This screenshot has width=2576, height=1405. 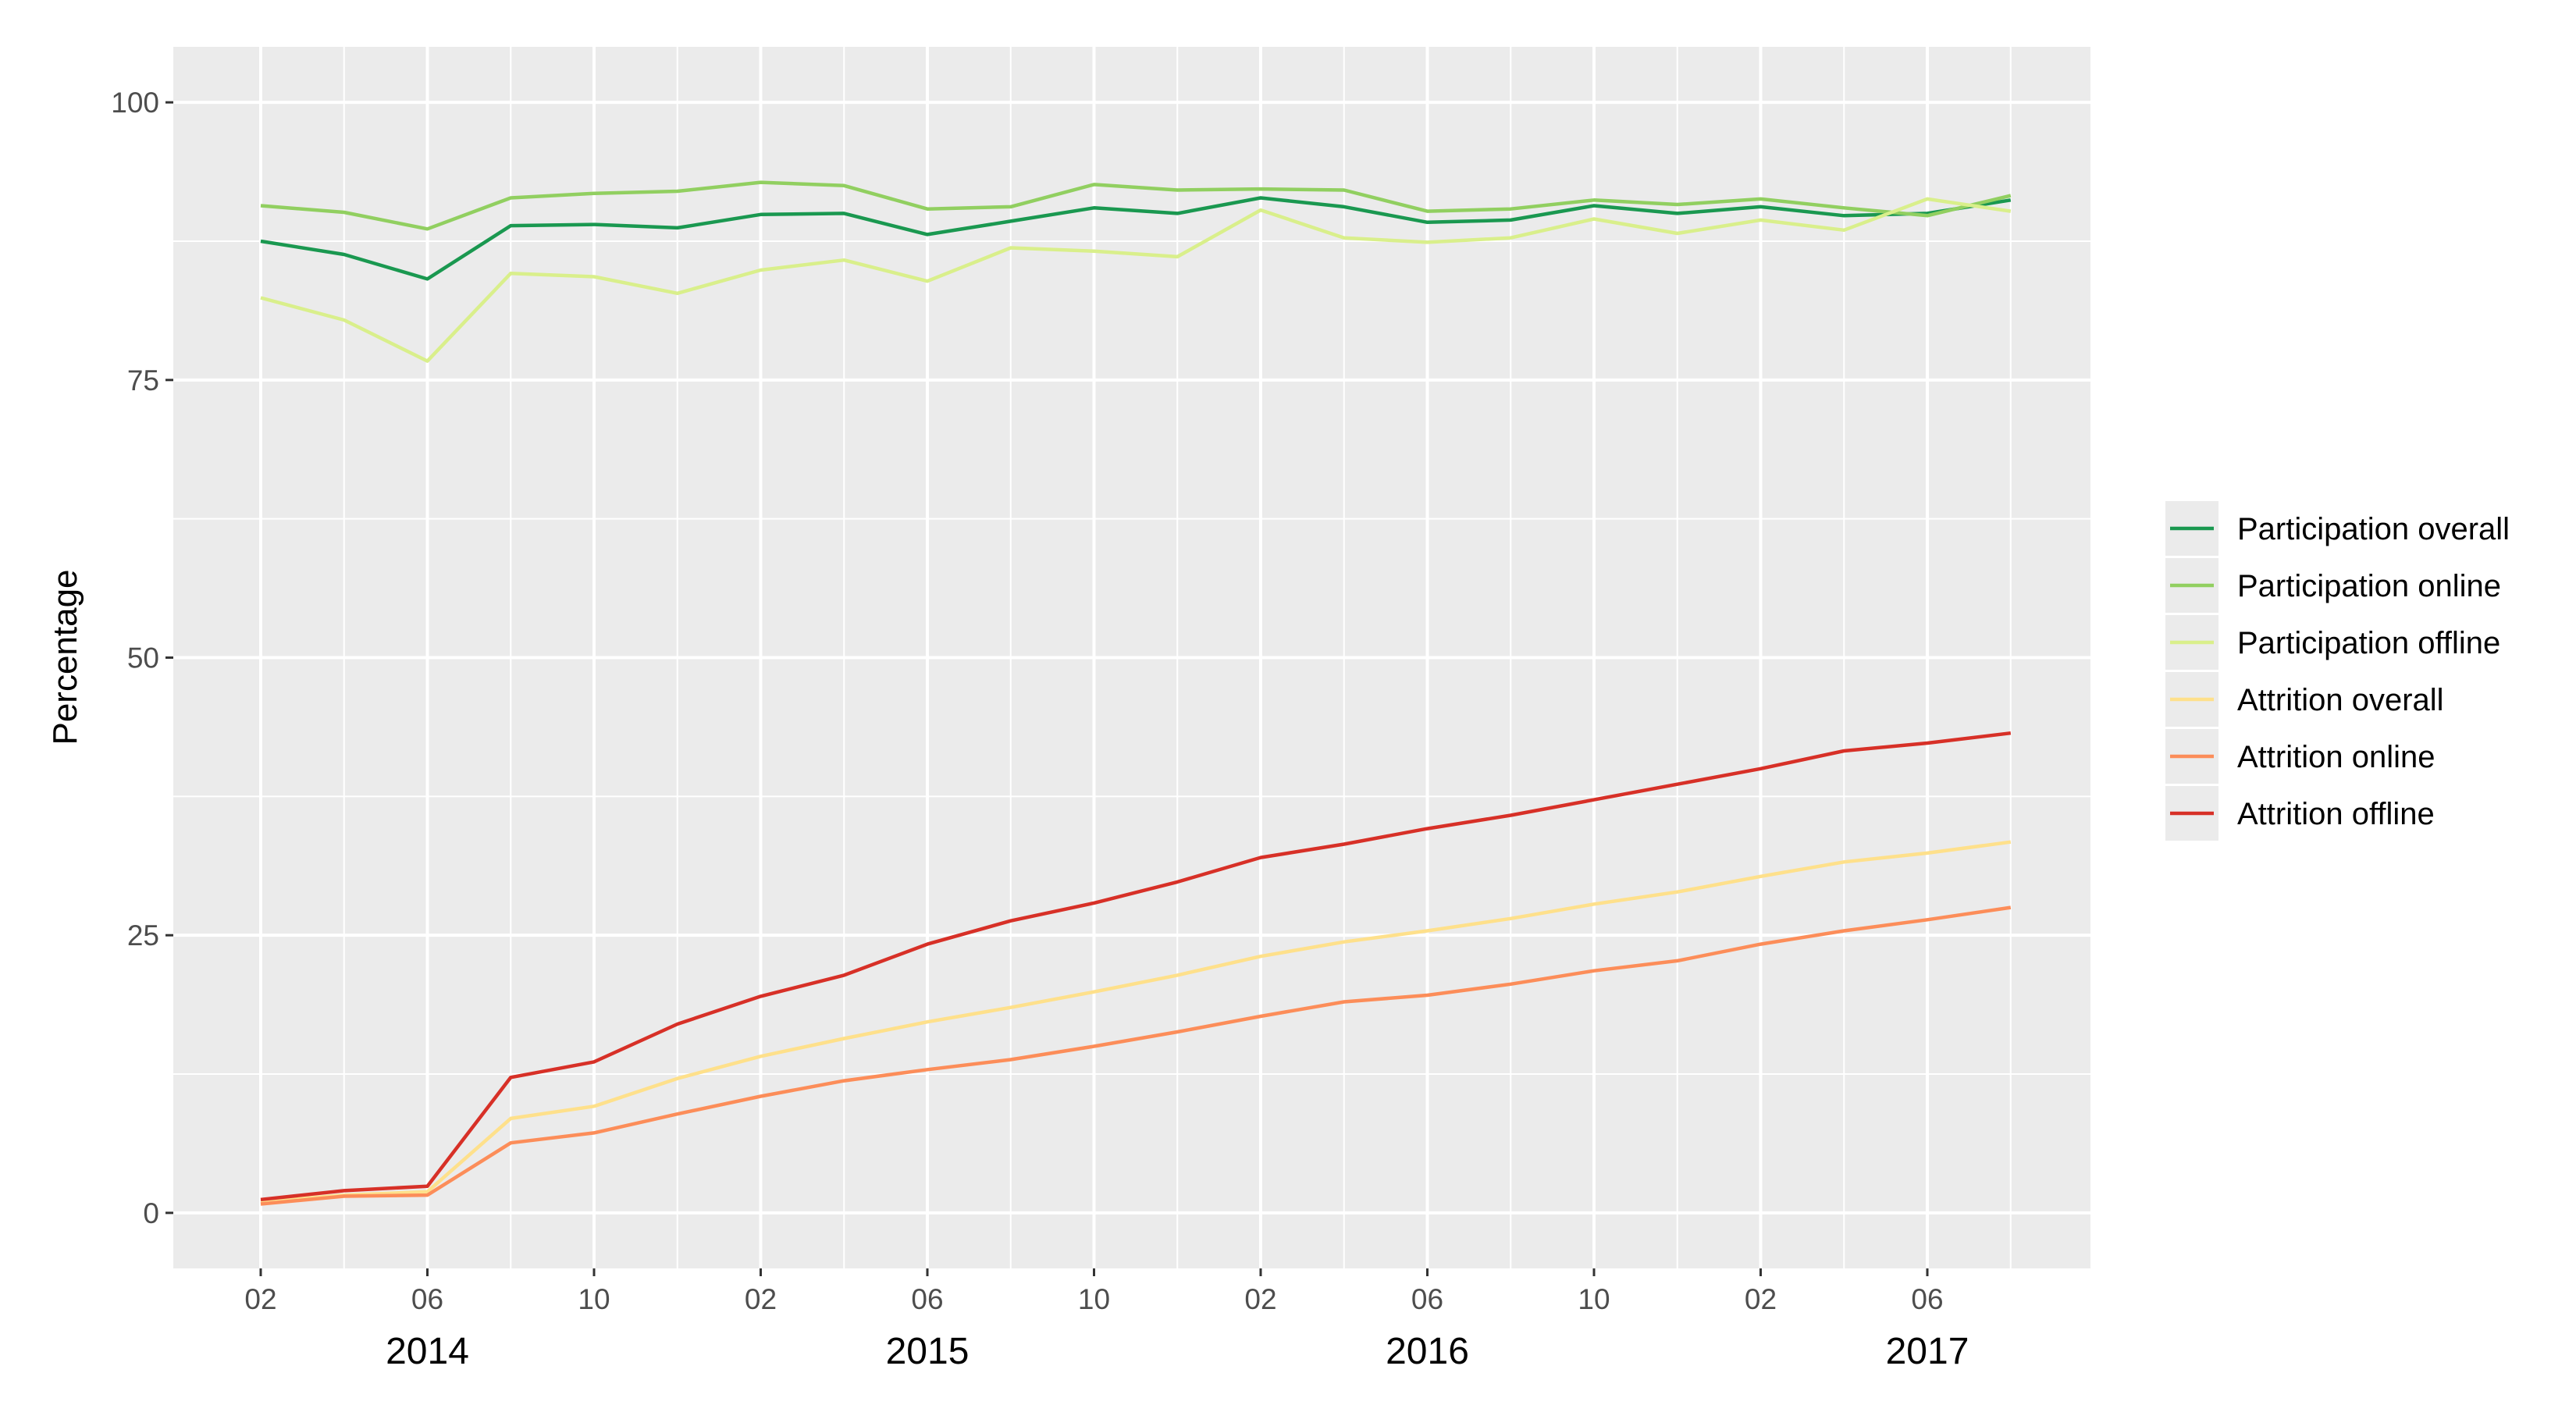 I want to click on legend-item: Attrition online, so click(x=2300, y=756).